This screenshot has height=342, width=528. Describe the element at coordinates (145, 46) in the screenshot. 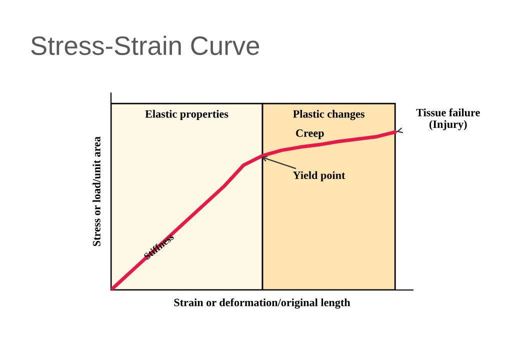

I see `chart-title: Stress-Strain Curve` at that location.